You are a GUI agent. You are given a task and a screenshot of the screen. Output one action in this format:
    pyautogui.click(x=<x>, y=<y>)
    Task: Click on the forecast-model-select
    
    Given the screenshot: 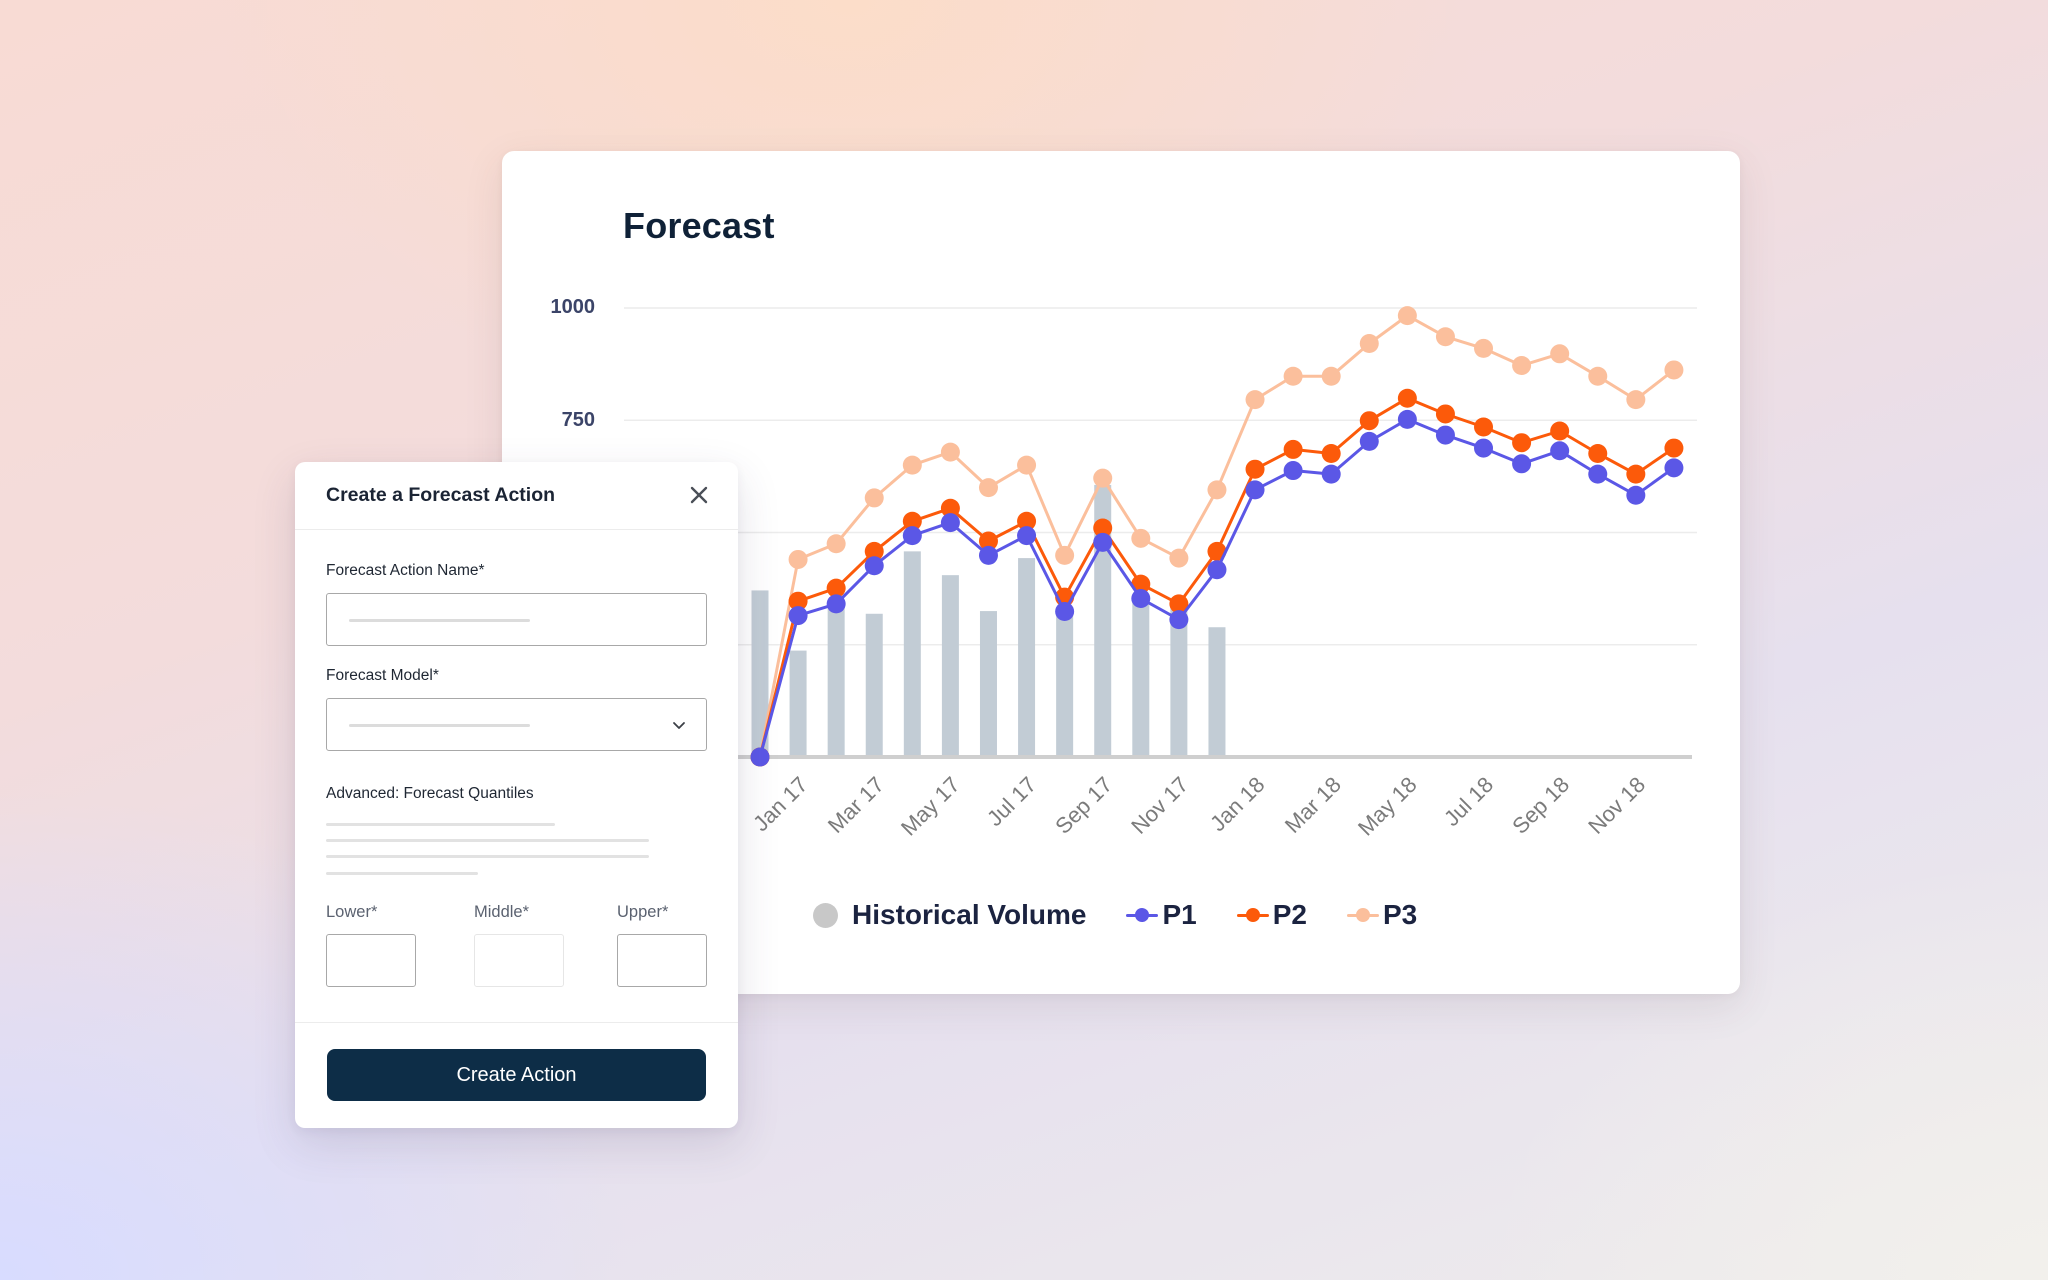 What is the action you would take?
    pyautogui.click(x=516, y=724)
    